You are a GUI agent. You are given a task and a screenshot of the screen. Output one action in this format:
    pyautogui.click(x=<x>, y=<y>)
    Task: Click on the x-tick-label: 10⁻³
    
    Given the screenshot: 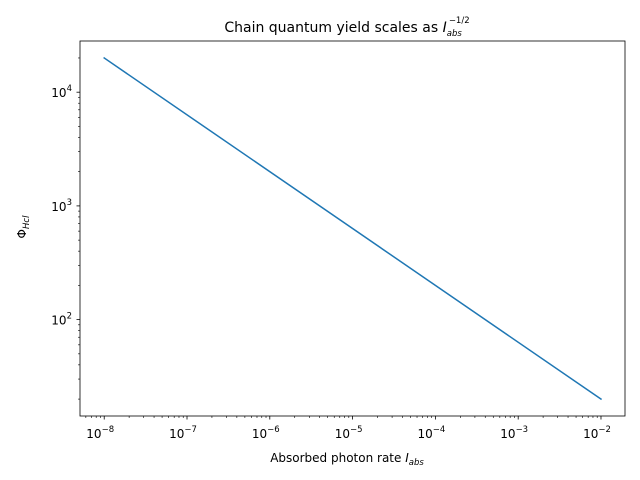 What is the action you would take?
    pyautogui.click(x=514, y=433)
    